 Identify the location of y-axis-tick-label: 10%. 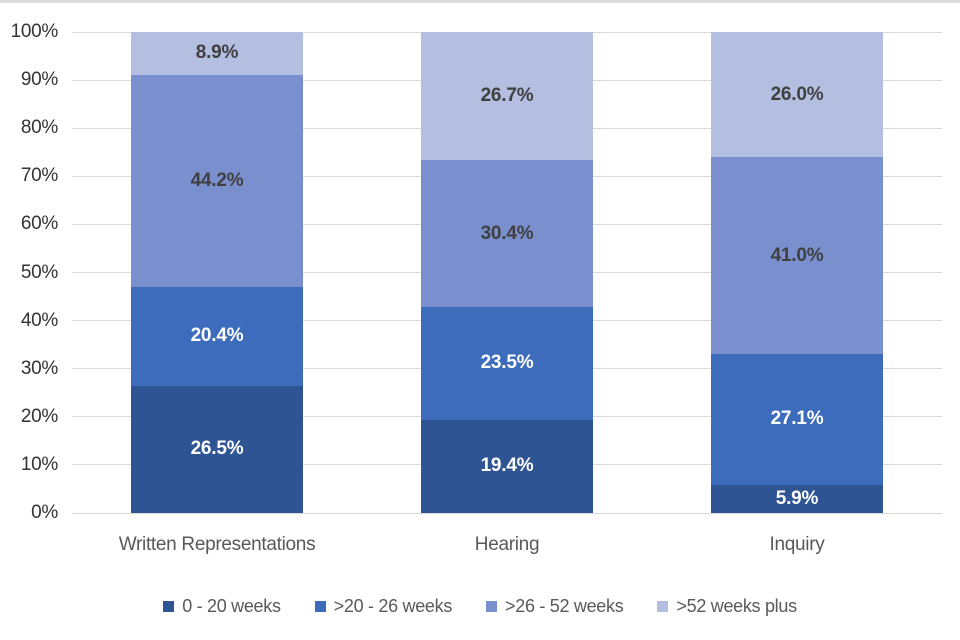
(39, 464).